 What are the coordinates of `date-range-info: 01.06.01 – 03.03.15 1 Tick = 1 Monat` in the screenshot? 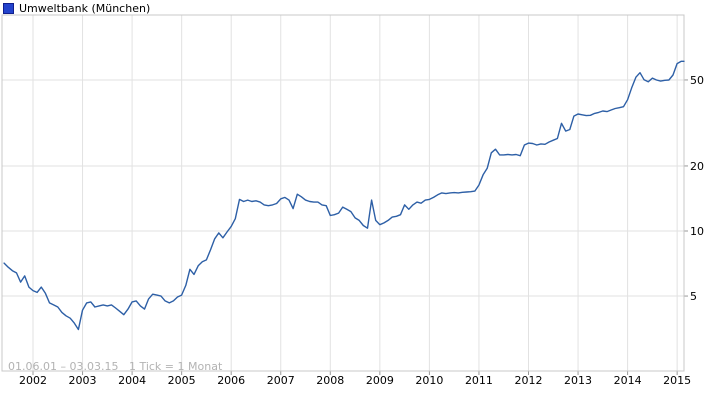 It's located at (115, 366).